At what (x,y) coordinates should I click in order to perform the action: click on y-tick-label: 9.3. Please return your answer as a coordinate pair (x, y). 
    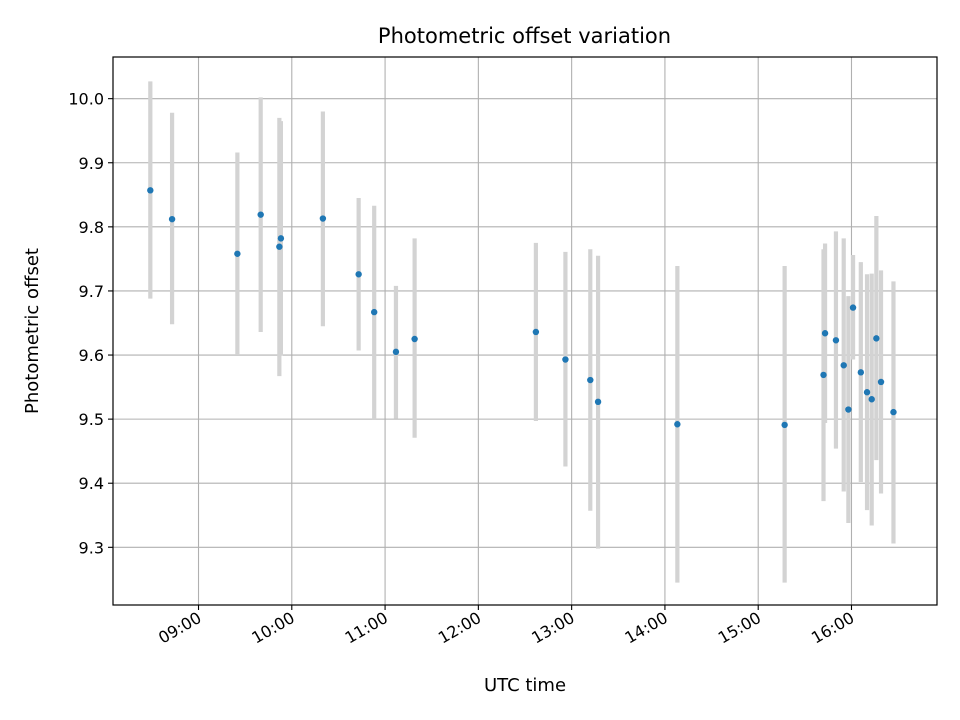
    Looking at the image, I should click on (91, 547).